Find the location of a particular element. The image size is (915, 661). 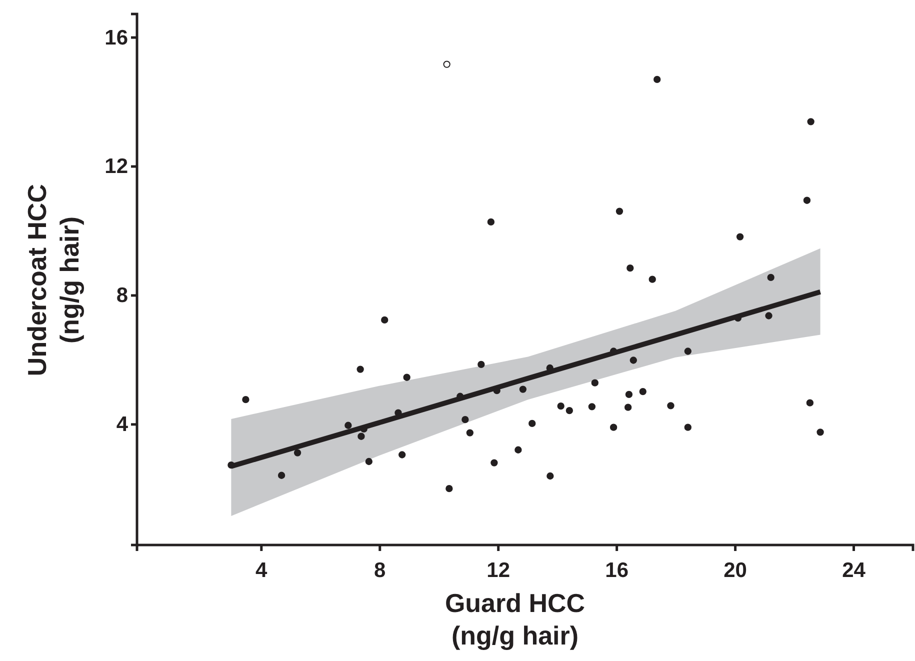

x-tick-label: 20 is located at coordinates (735, 570).